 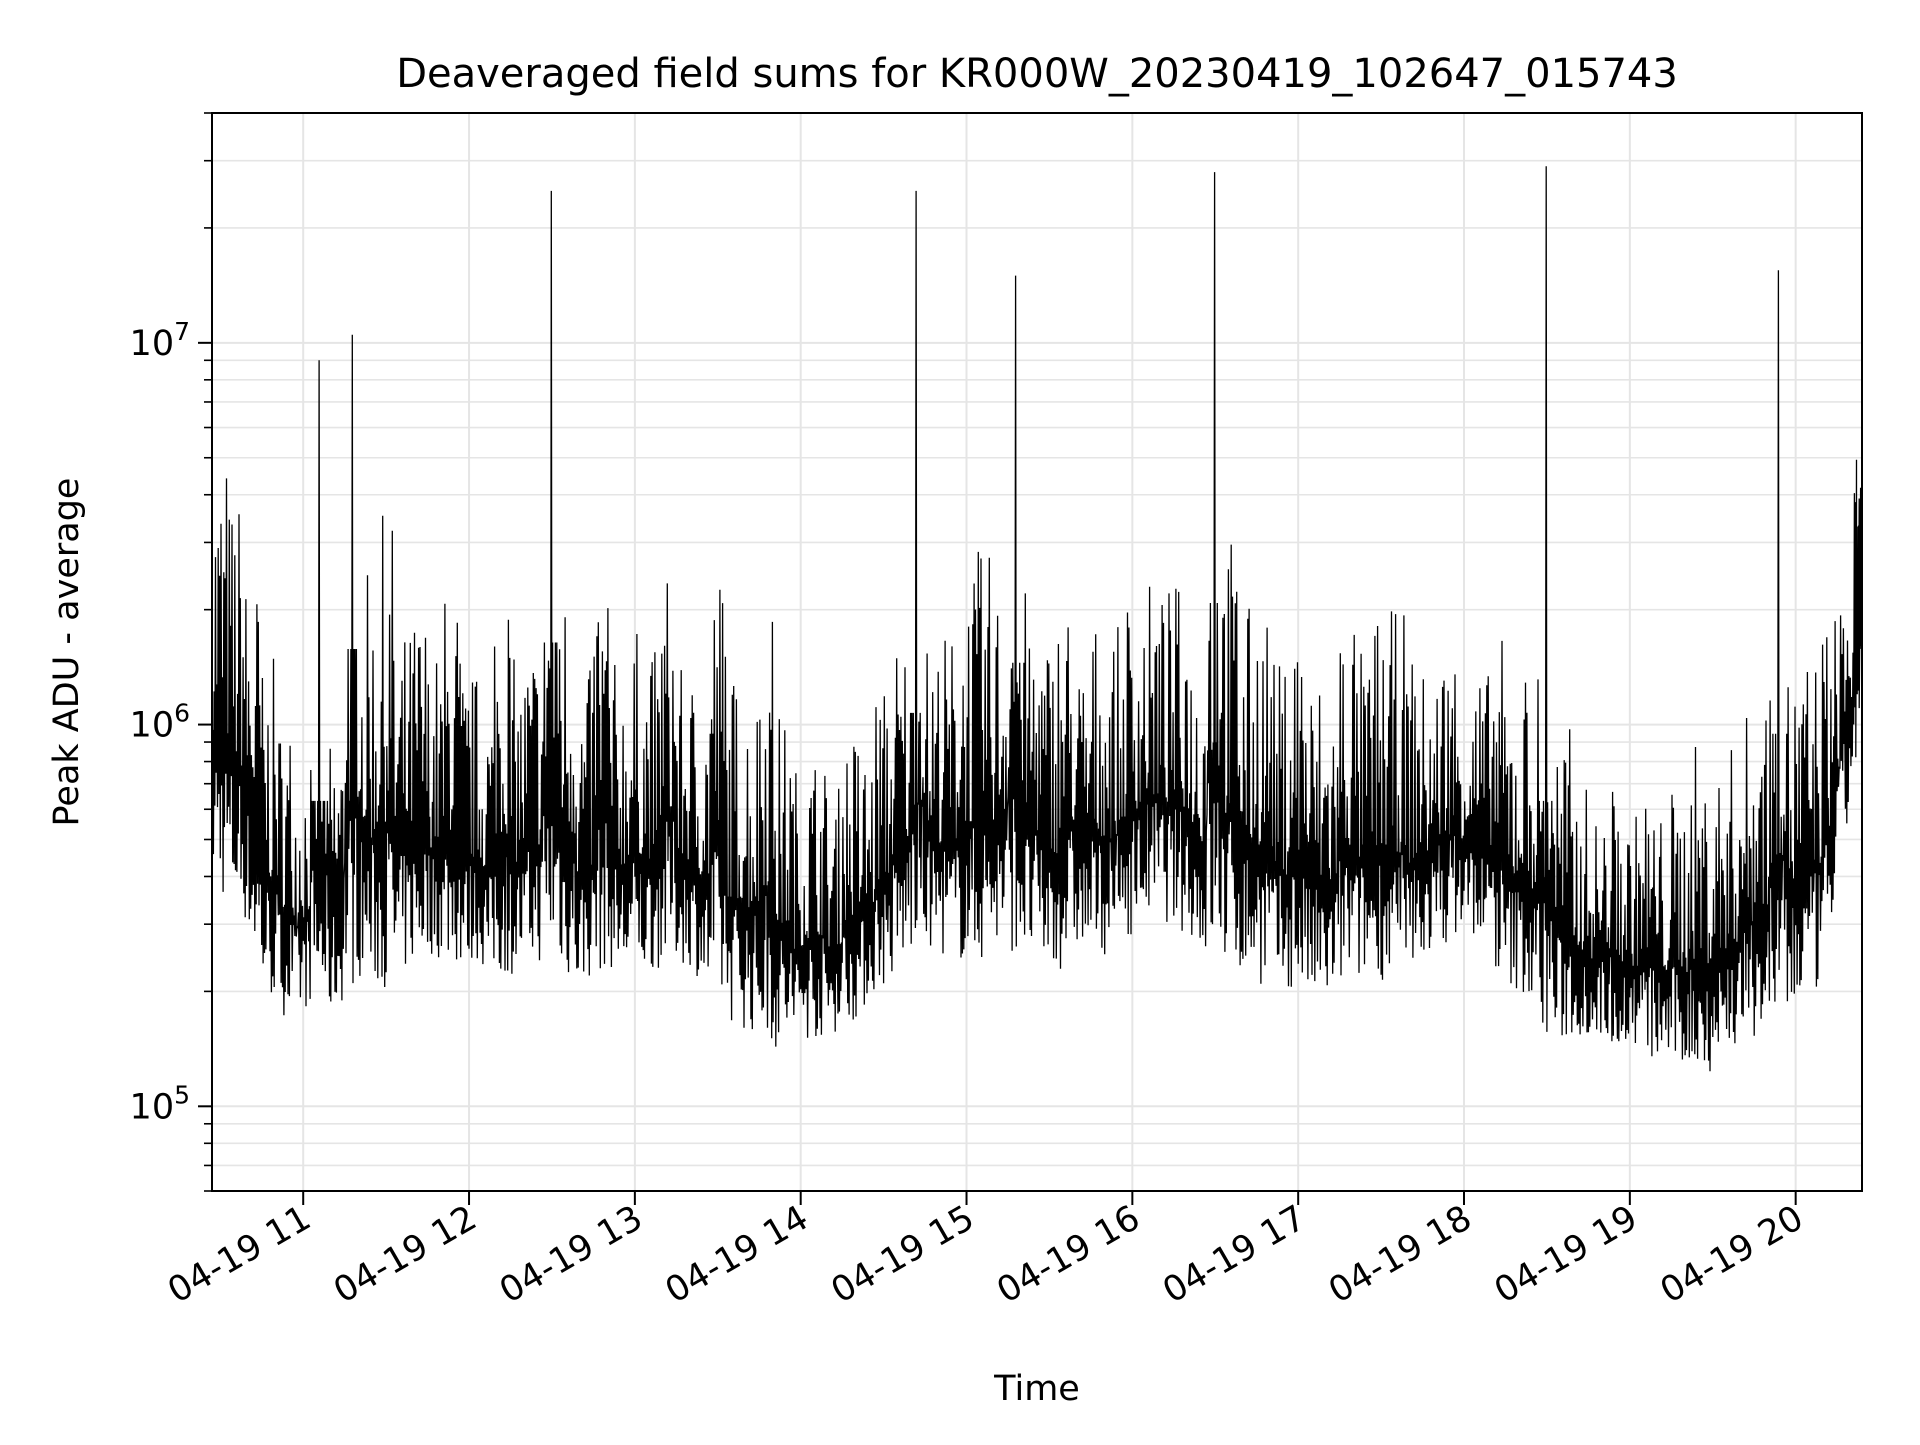 What do you see at coordinates (160, 1103) in the screenshot?
I see `y-tick-label: 10⁵` at bounding box center [160, 1103].